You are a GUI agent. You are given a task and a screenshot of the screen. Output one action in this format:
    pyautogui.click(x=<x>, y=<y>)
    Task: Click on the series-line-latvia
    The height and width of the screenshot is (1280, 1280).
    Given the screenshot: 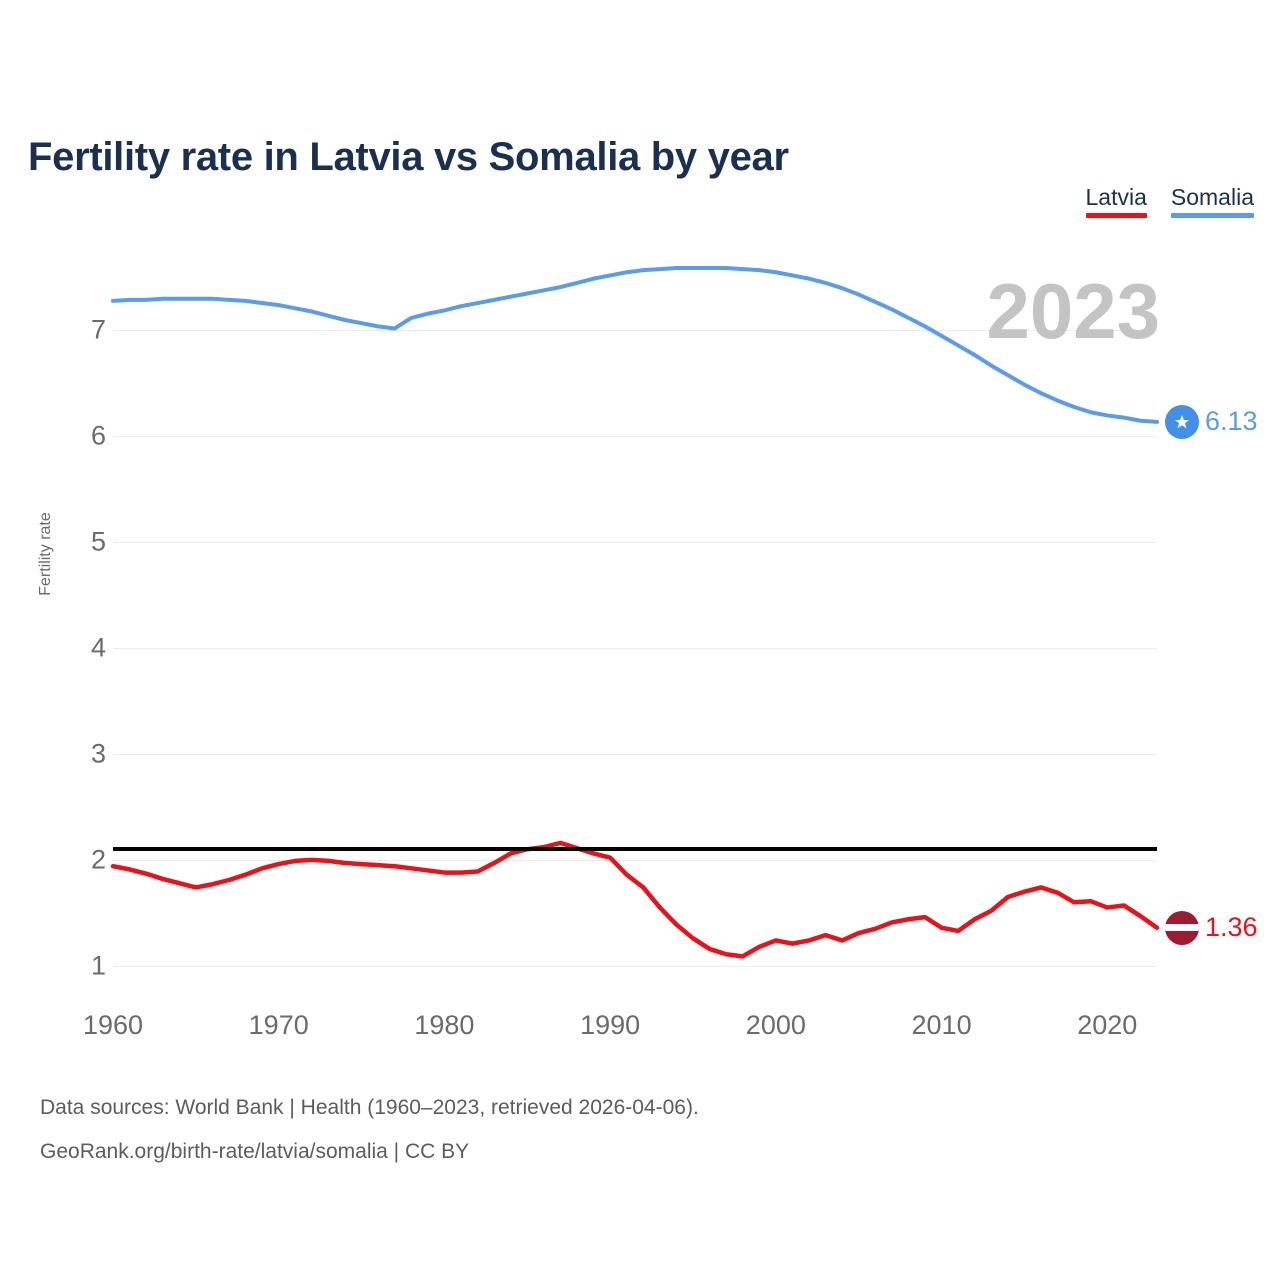 What is the action you would take?
    pyautogui.click(x=635, y=899)
    